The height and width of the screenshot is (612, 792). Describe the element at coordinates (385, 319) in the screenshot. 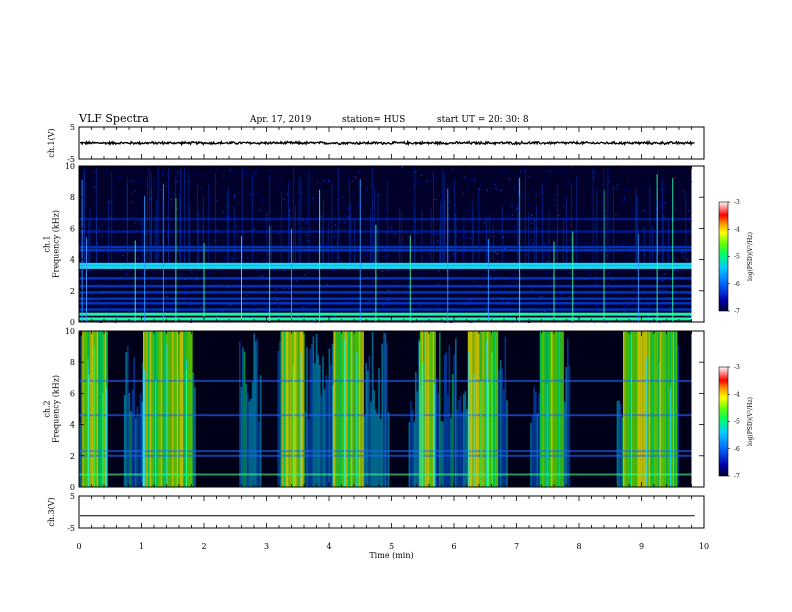

I see `ch1-spectrogram-band` at that location.